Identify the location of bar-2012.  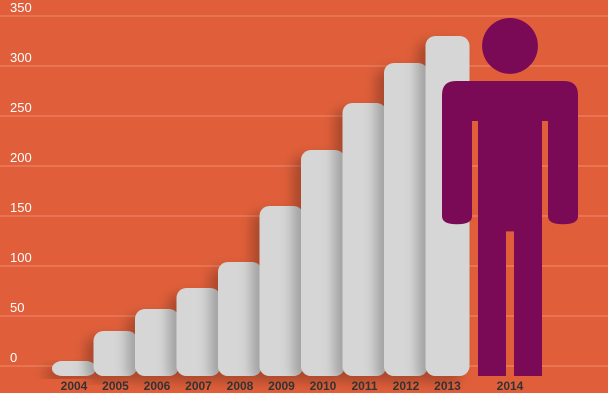
(406, 219).